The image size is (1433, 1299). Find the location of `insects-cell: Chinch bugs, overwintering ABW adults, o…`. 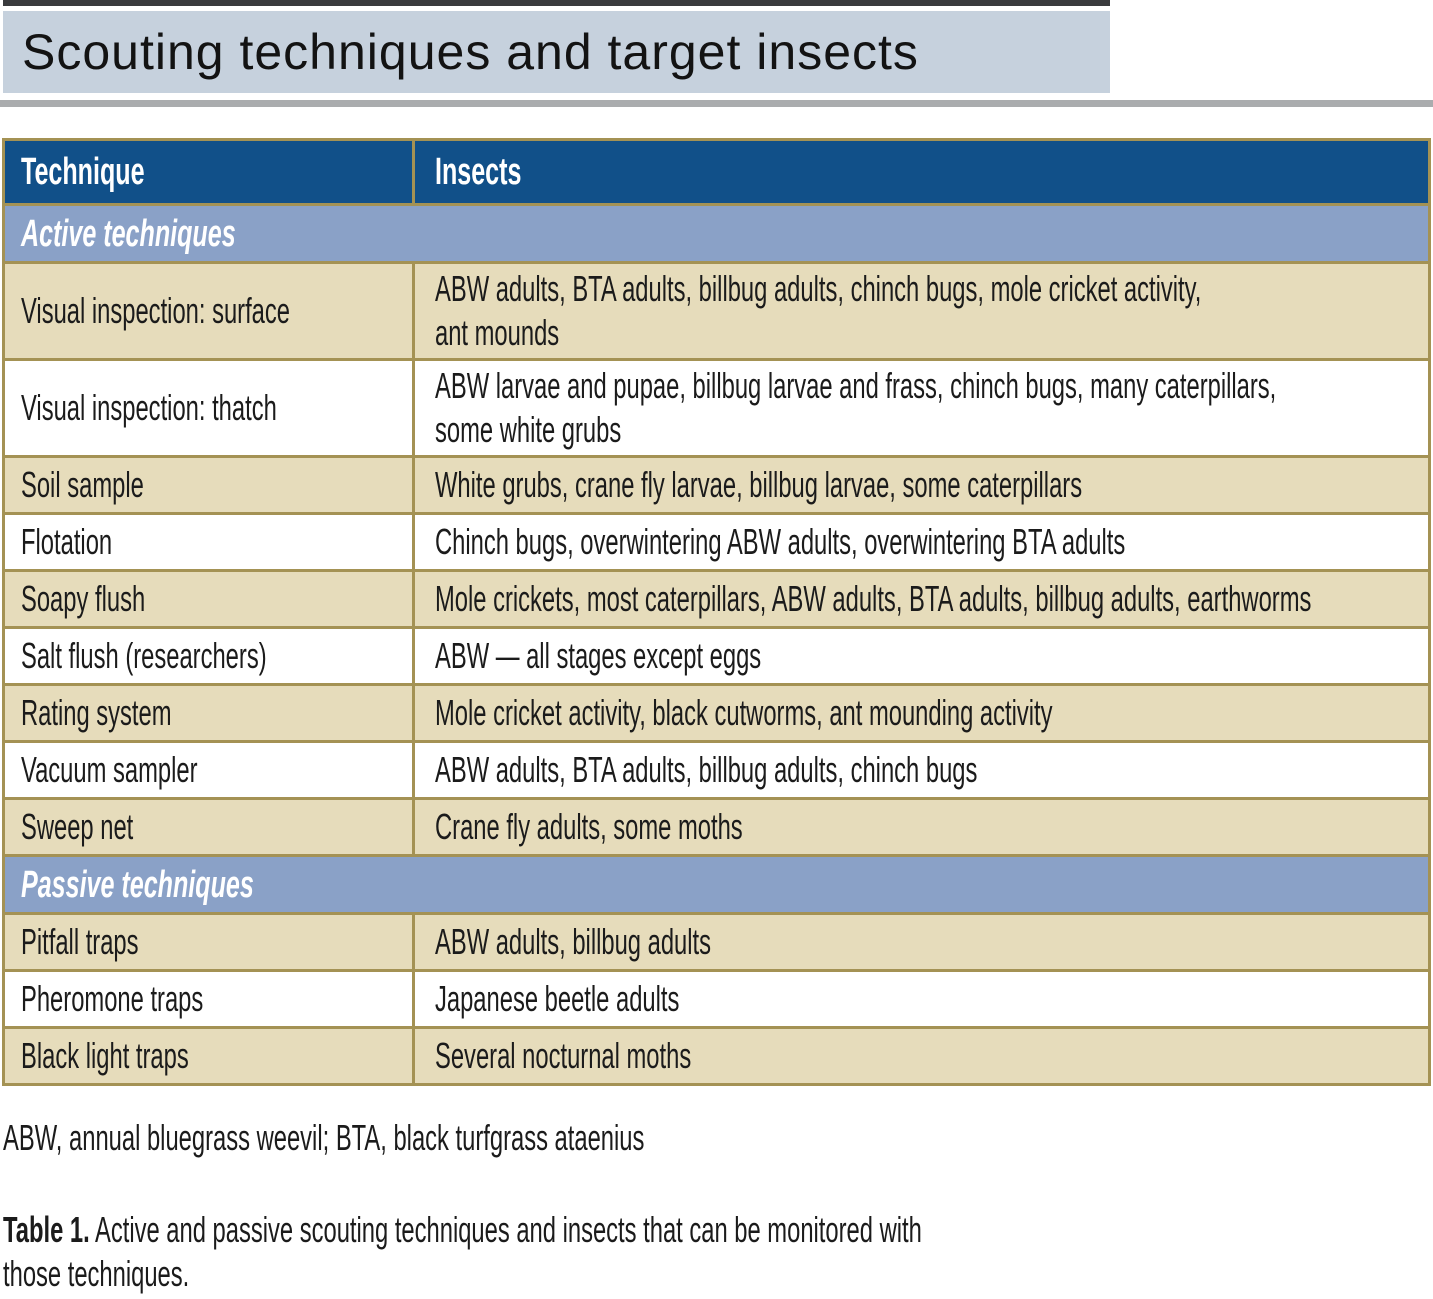

insects-cell: Chinch bugs, overwintering ABW adults, o… is located at coordinates (921, 542).